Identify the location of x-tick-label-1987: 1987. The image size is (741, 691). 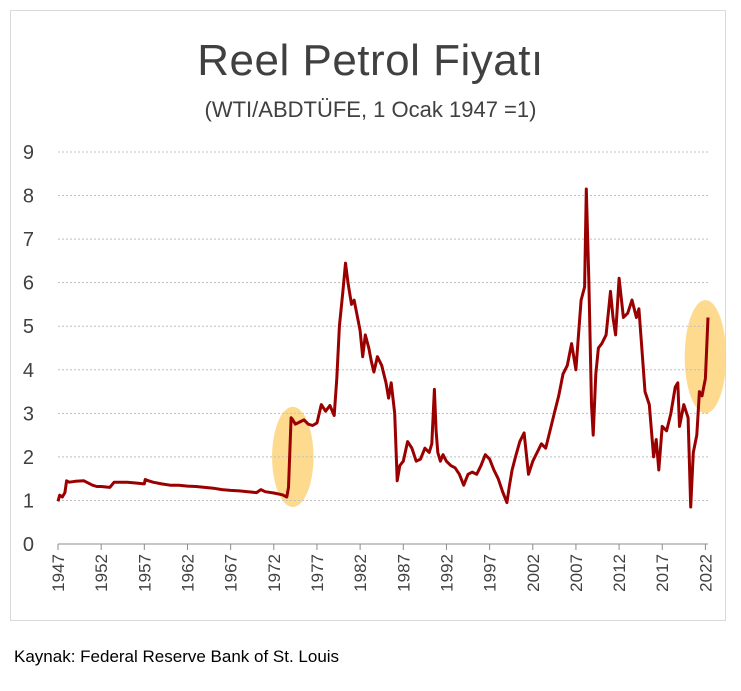
(403, 573).